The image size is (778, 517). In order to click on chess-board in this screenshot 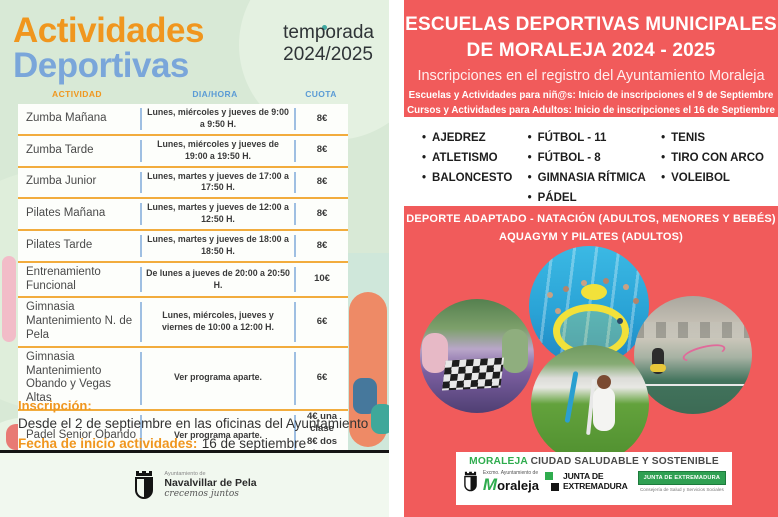, I will do `click(473, 374)`.